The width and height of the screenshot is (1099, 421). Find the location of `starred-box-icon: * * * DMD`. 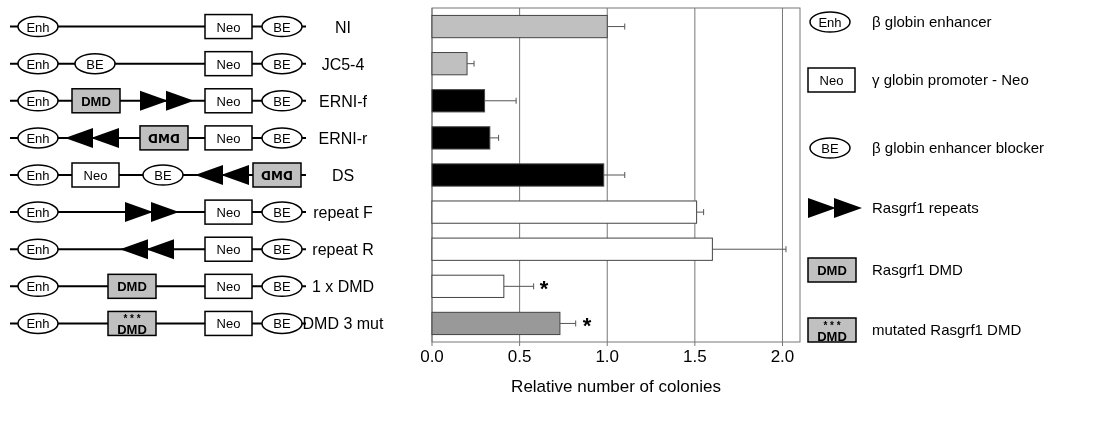

starred-box-icon: * * * DMD is located at coordinates (832, 330).